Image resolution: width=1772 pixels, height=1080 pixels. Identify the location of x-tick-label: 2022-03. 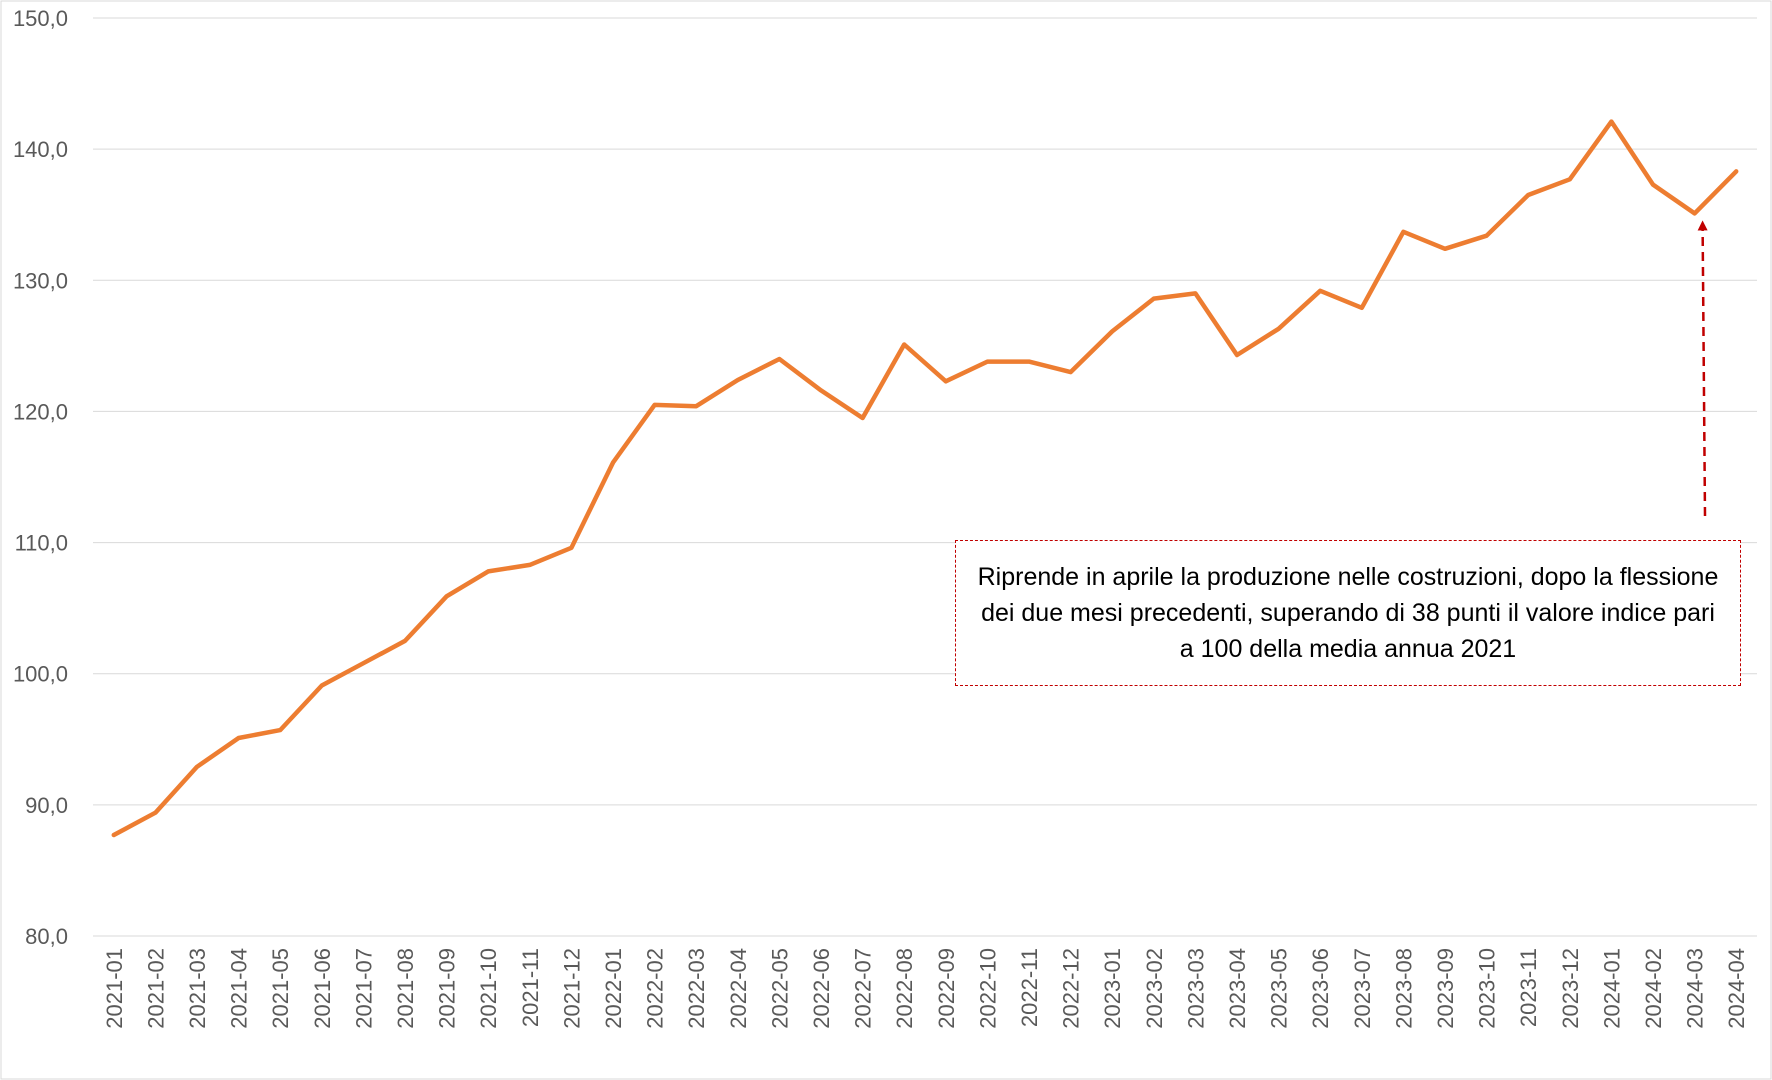
(696, 988).